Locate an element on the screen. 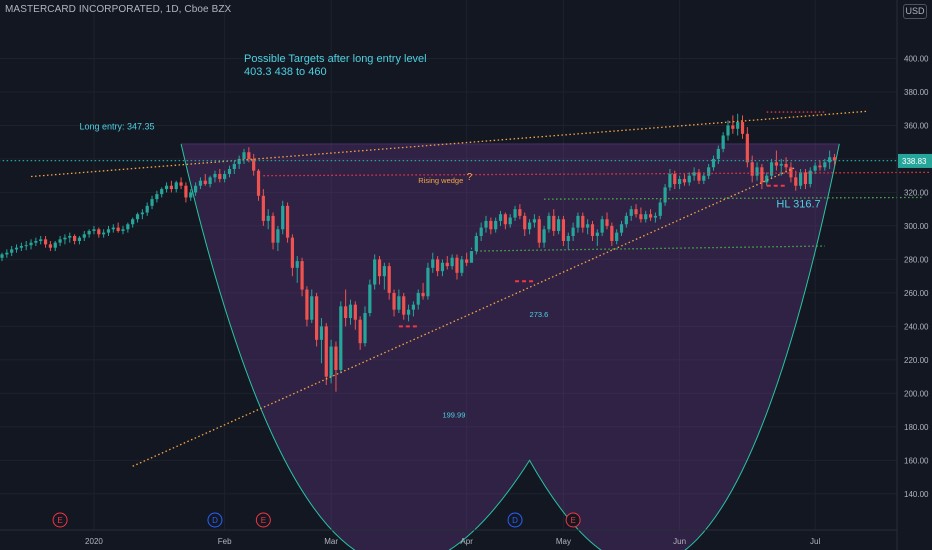 The image size is (932, 550). currency-button: USD is located at coordinates (915, 11).